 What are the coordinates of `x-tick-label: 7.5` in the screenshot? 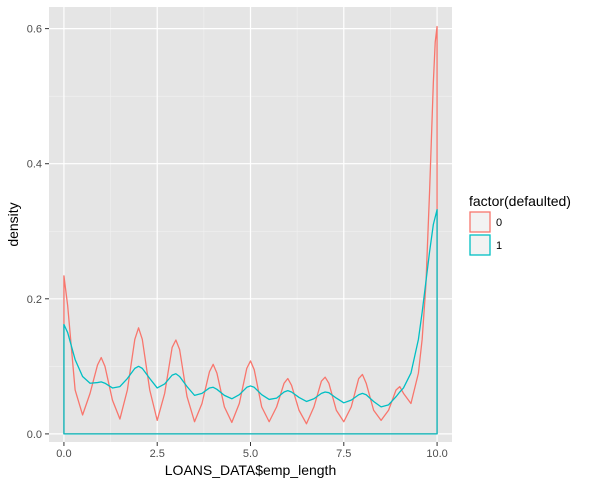 It's located at (343, 454).